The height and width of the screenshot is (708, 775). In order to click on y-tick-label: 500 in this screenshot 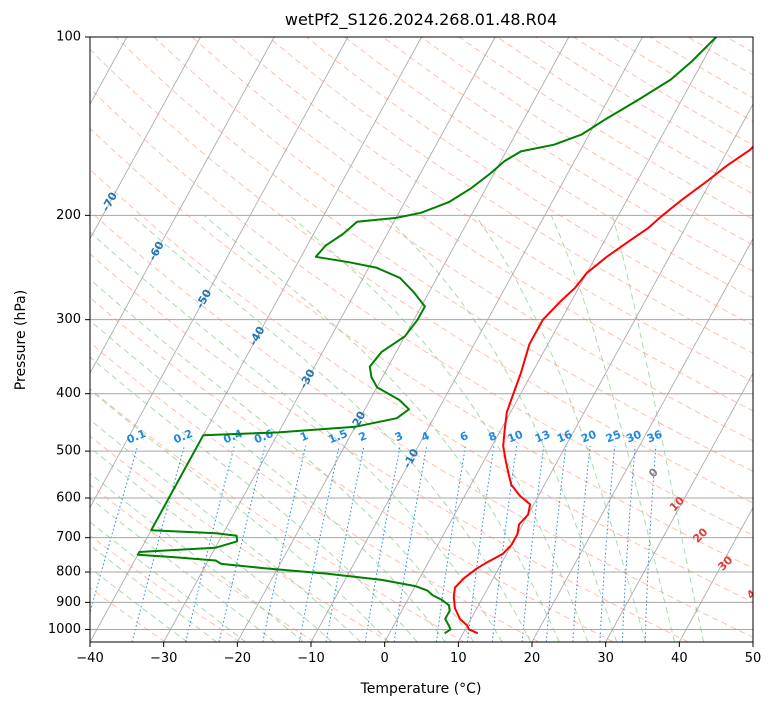, I will do `click(68, 451)`.